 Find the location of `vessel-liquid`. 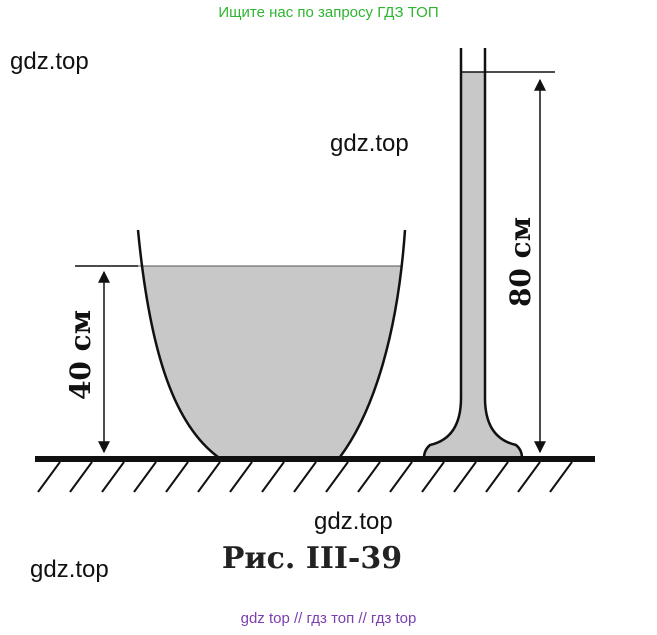

vessel-liquid is located at coordinates (271, 361).